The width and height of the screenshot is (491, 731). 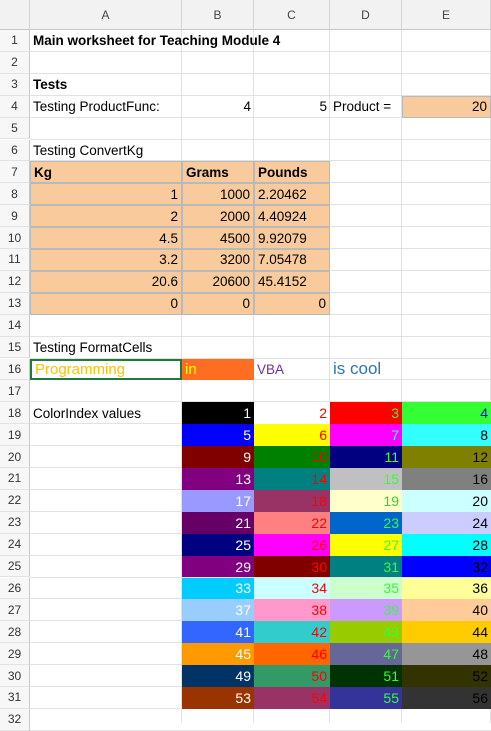 I want to click on colorindex-swatch-13: 13, so click(x=218, y=479).